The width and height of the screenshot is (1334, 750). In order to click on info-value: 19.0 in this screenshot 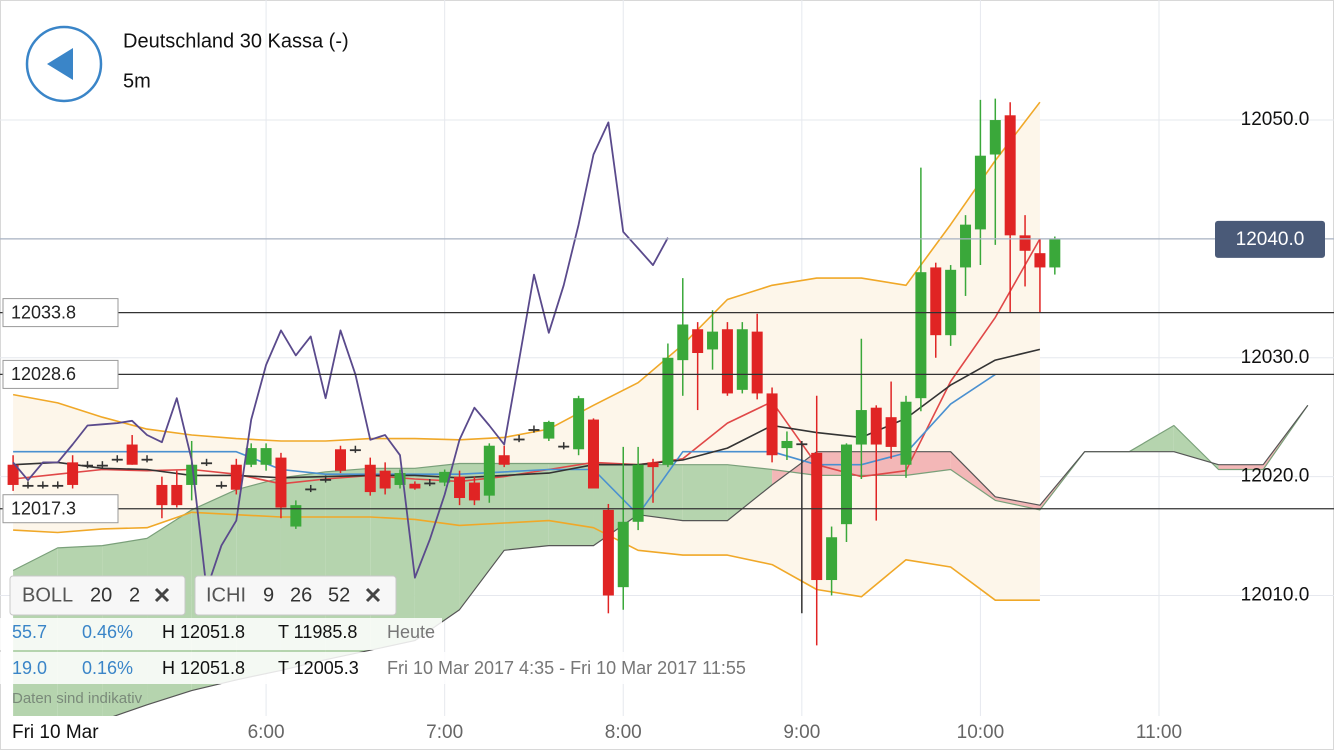, I will do `click(29, 668)`.